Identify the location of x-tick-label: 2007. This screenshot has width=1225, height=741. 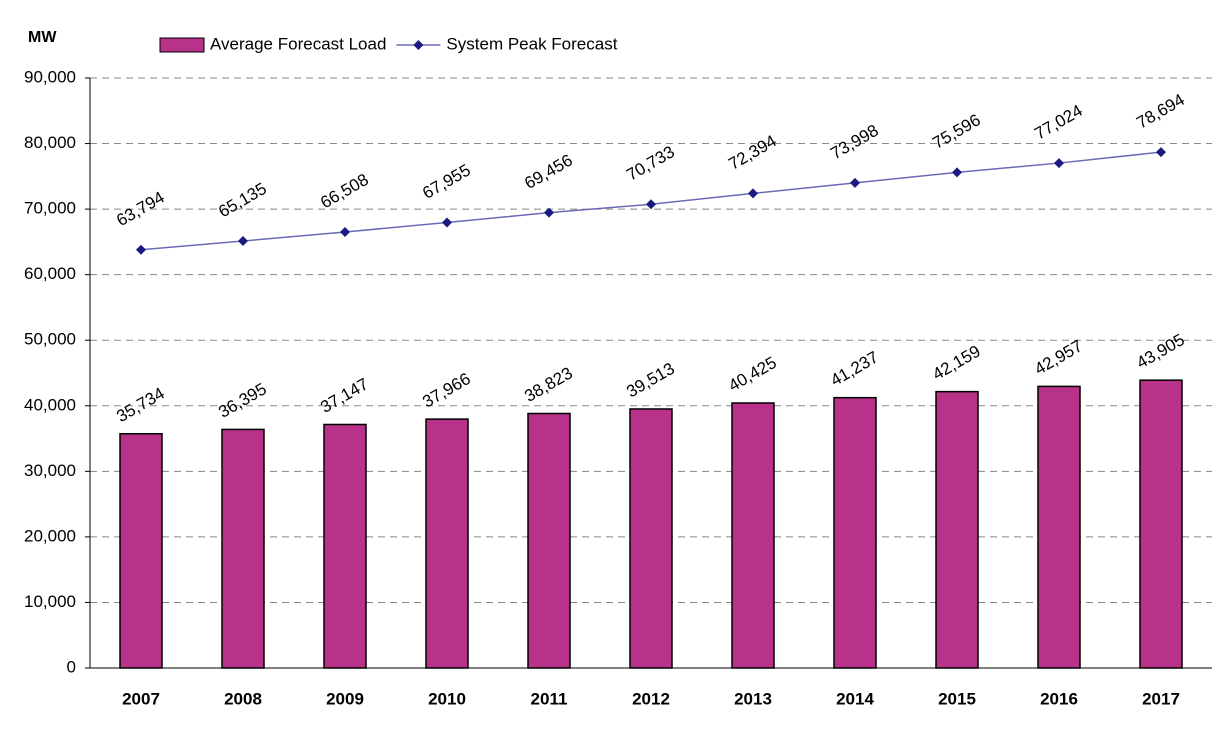
(141, 698).